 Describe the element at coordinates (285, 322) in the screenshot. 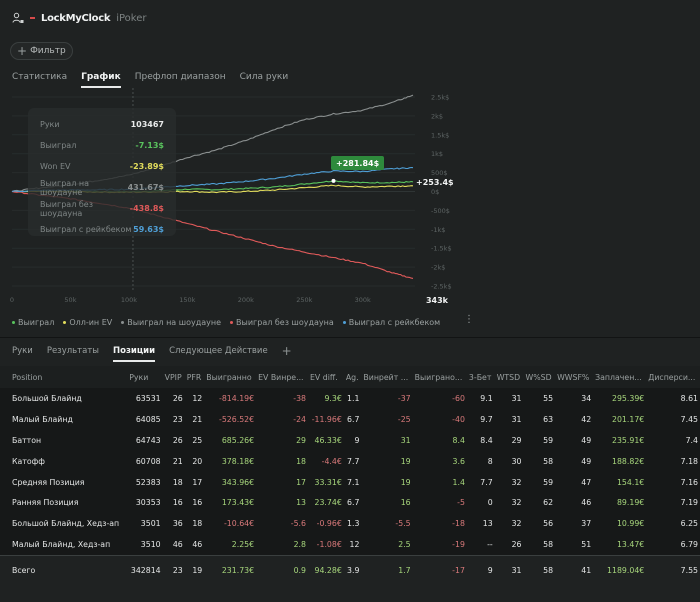

I see `legend-label: Выиграл без шоудауна` at that location.